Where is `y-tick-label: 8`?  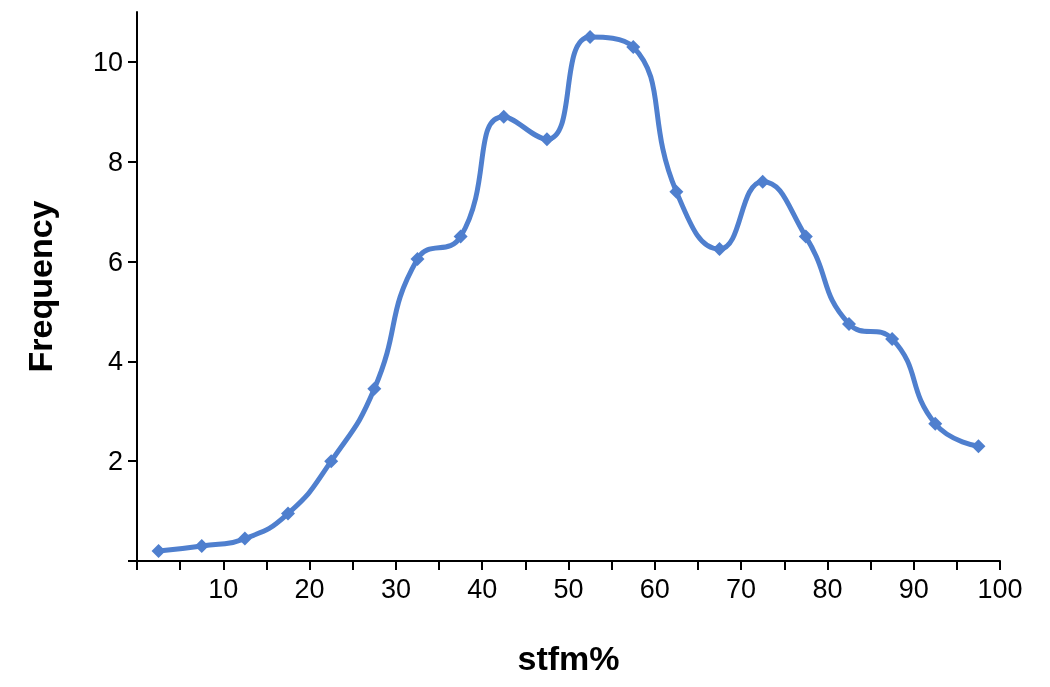 y-tick-label: 8 is located at coordinates (115, 161).